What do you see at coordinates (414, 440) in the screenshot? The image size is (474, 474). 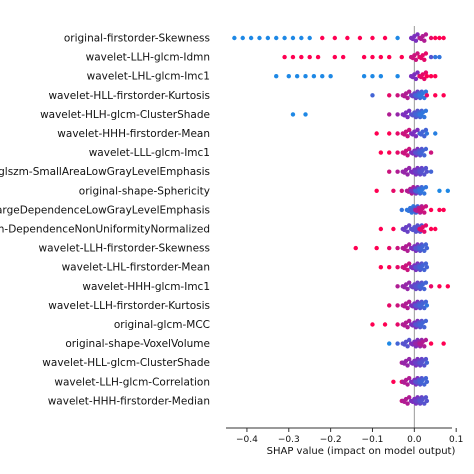 I see `x-tick-label: 0.0` at bounding box center [414, 440].